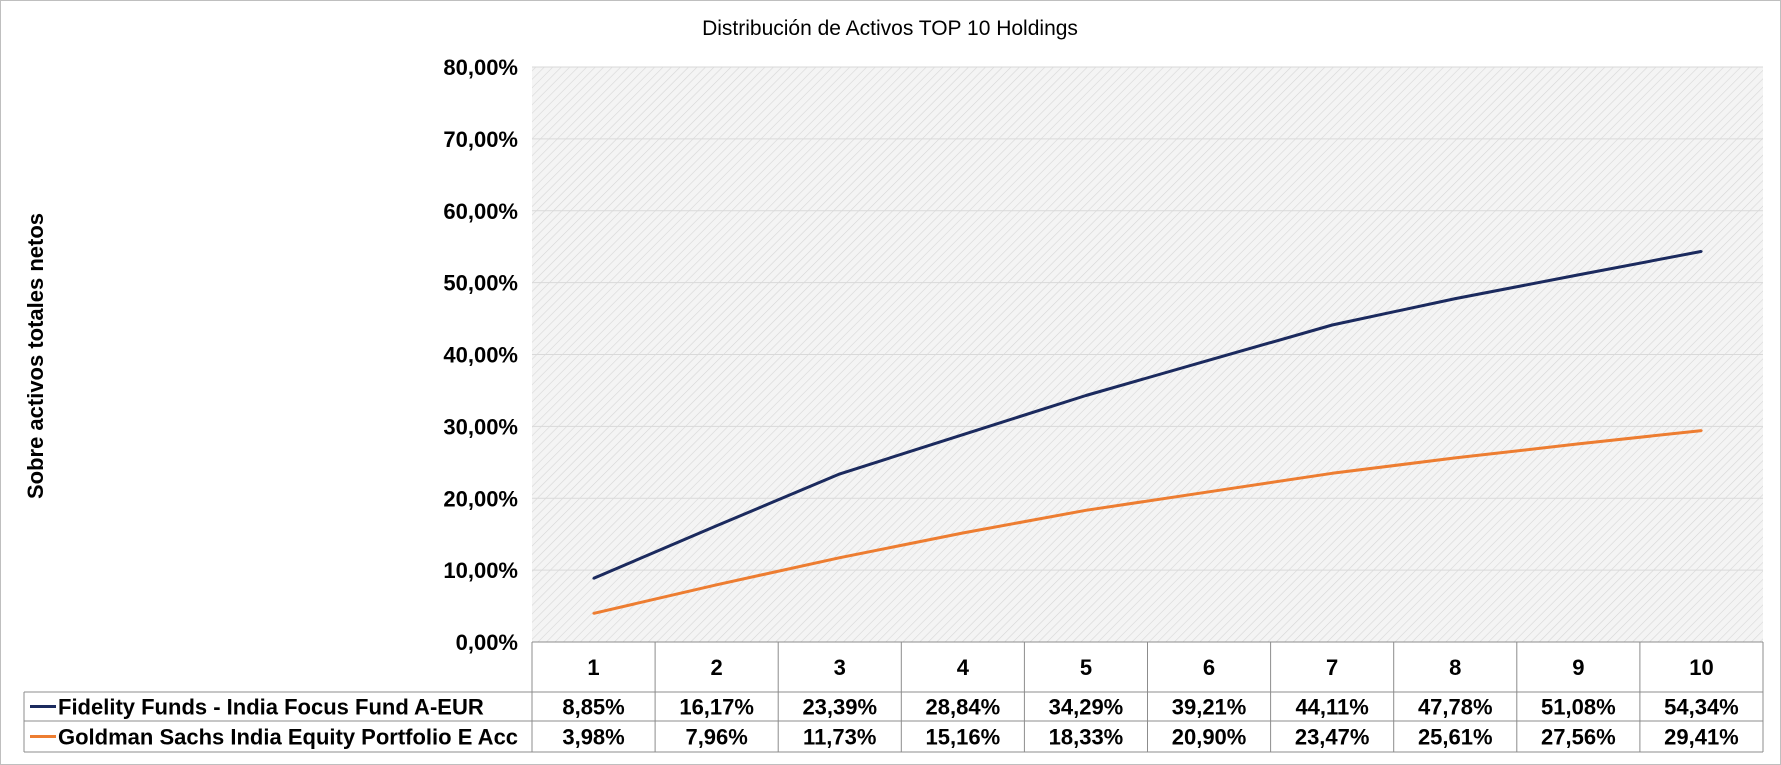  Describe the element at coordinates (963, 667) in the screenshot. I see `category-label: 4` at that location.